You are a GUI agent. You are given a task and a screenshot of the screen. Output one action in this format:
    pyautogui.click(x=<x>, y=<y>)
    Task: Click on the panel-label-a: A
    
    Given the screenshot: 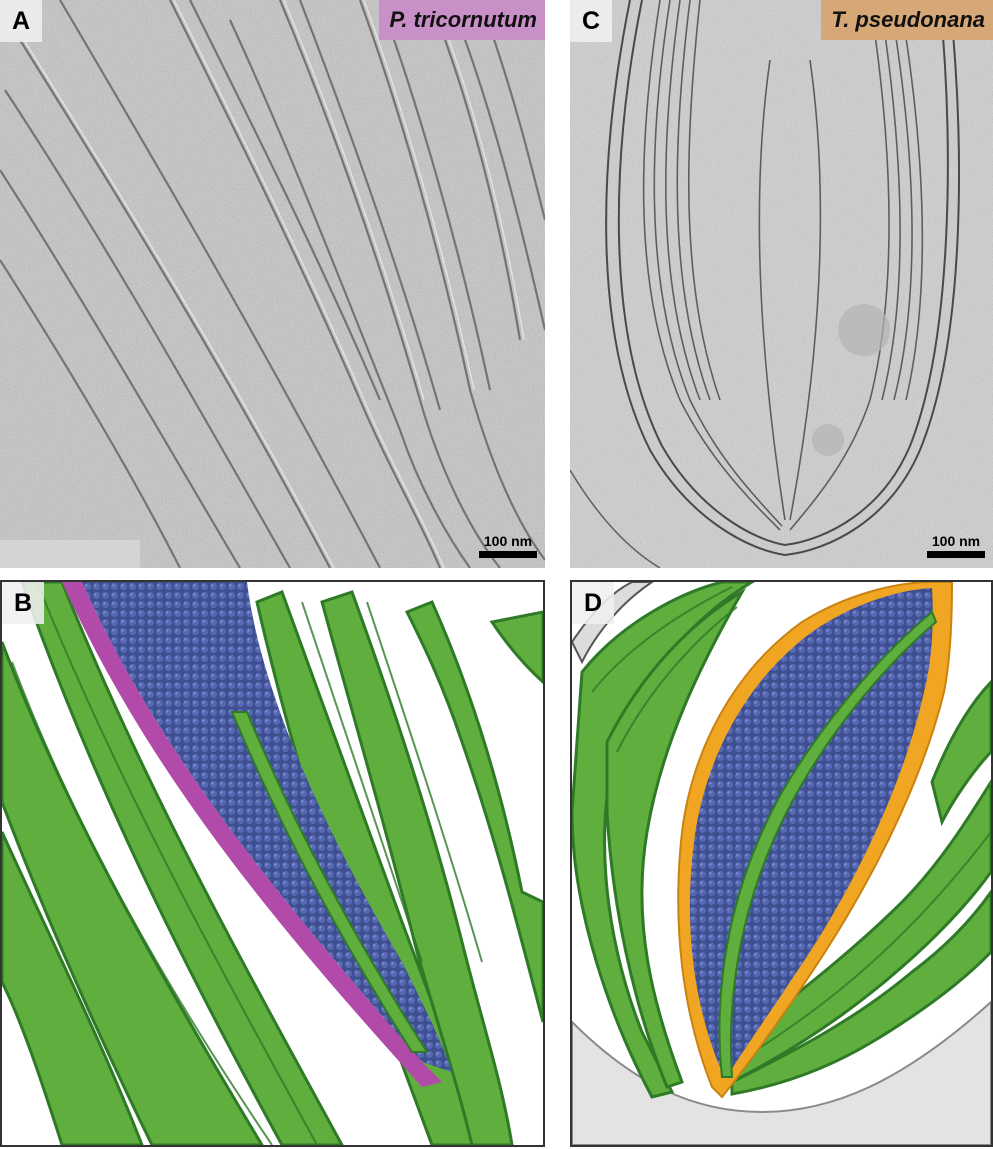 What is the action you would take?
    pyautogui.click(x=21, y=21)
    